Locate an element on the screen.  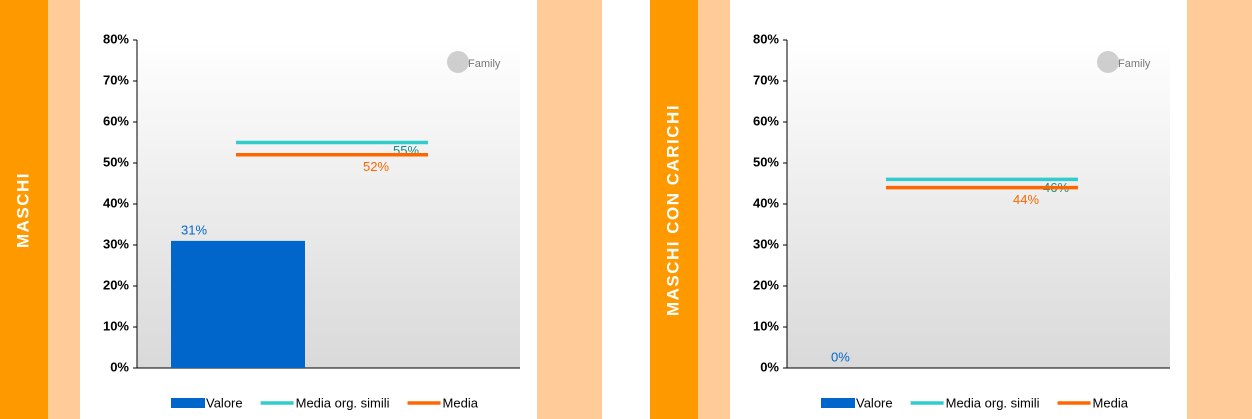
panel-title: MASCHI is located at coordinates (22, 210).